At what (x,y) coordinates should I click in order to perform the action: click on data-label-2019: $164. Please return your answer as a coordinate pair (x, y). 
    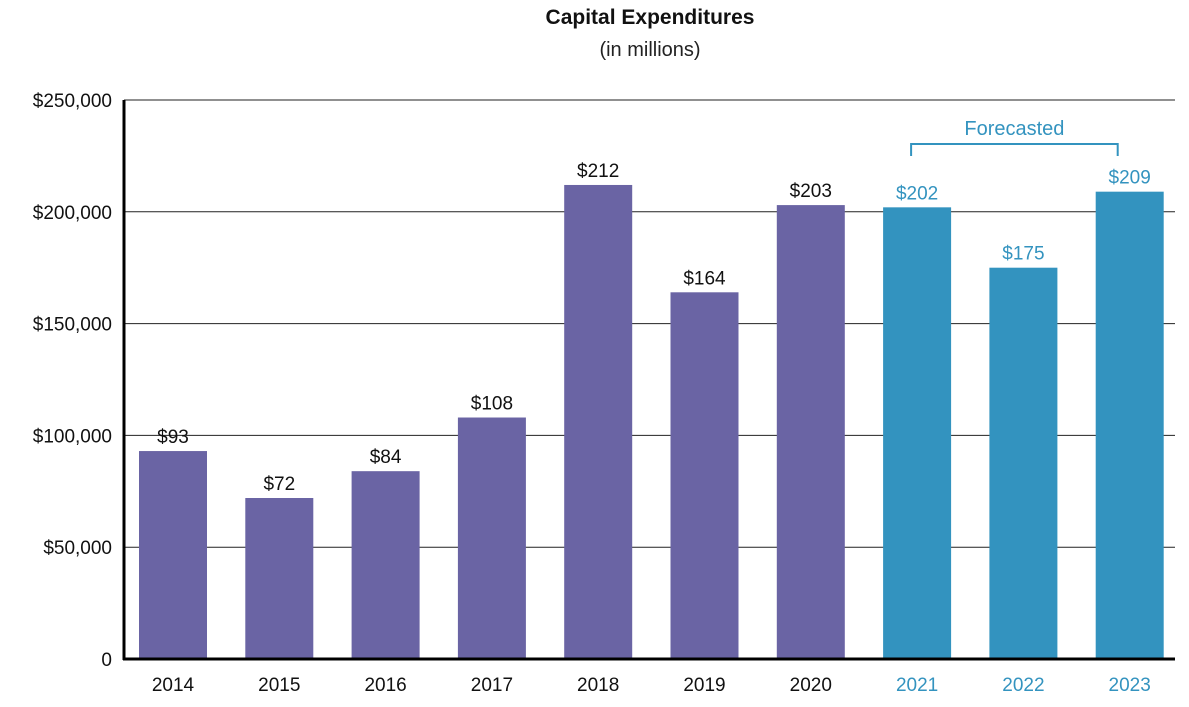
    Looking at the image, I should click on (704, 278).